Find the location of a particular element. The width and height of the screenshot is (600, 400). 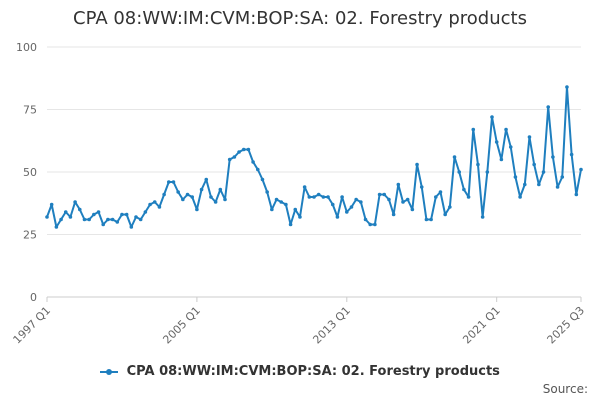

y-tick-label: 75 is located at coordinates (30, 110).